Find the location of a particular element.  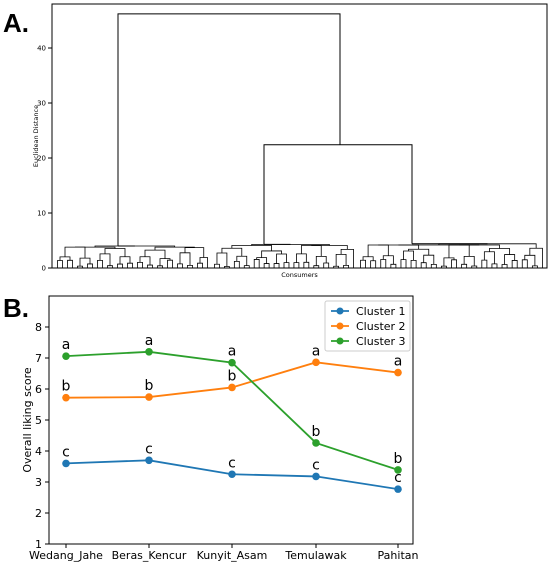

y-tick-label: 8 is located at coordinates (38, 327).